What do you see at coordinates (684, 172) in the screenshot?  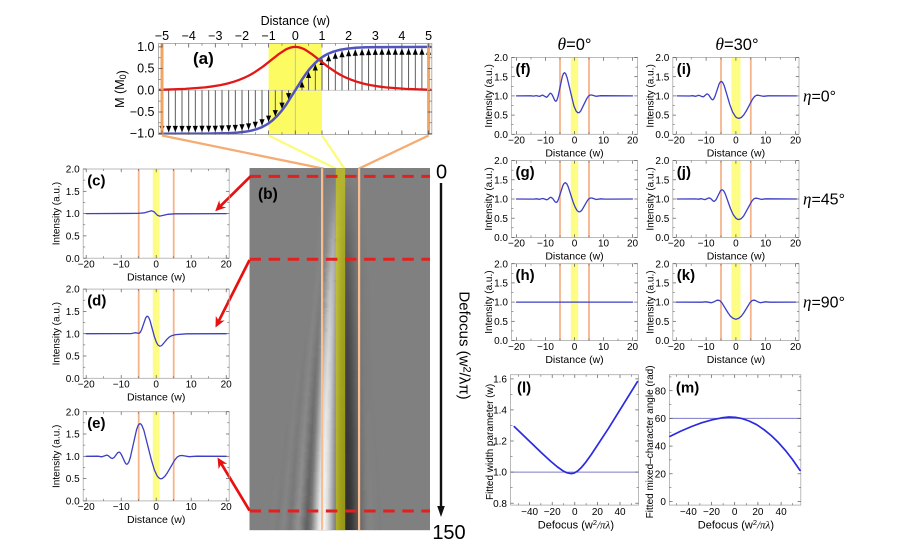 I see `svg-text: (j)` at bounding box center [684, 172].